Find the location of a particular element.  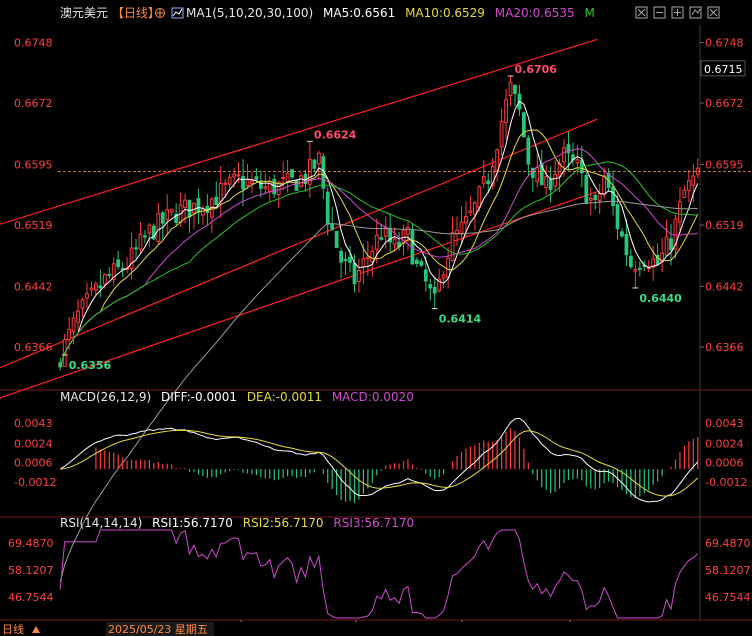

macd-dea-value: DEA:-0.0011 is located at coordinates (284, 397).